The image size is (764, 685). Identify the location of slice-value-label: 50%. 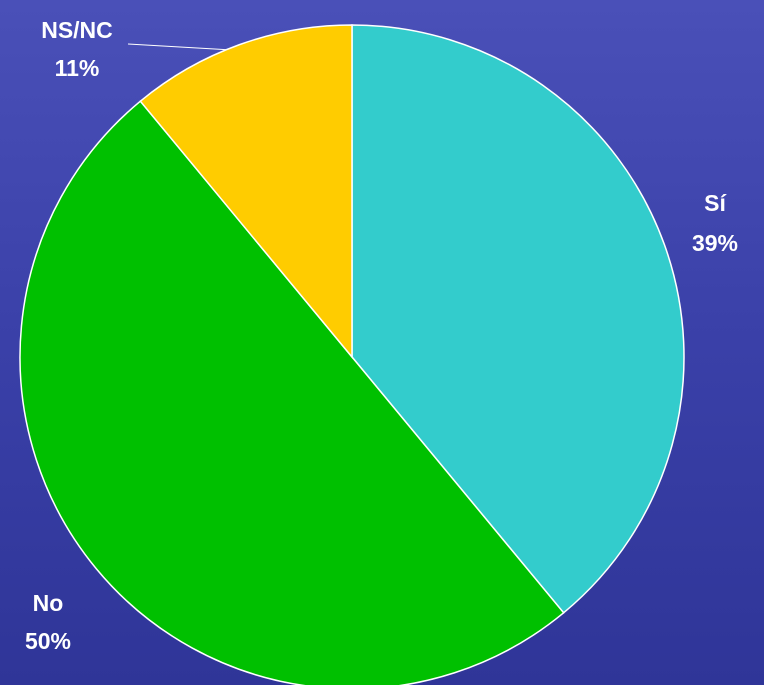
(48, 641).